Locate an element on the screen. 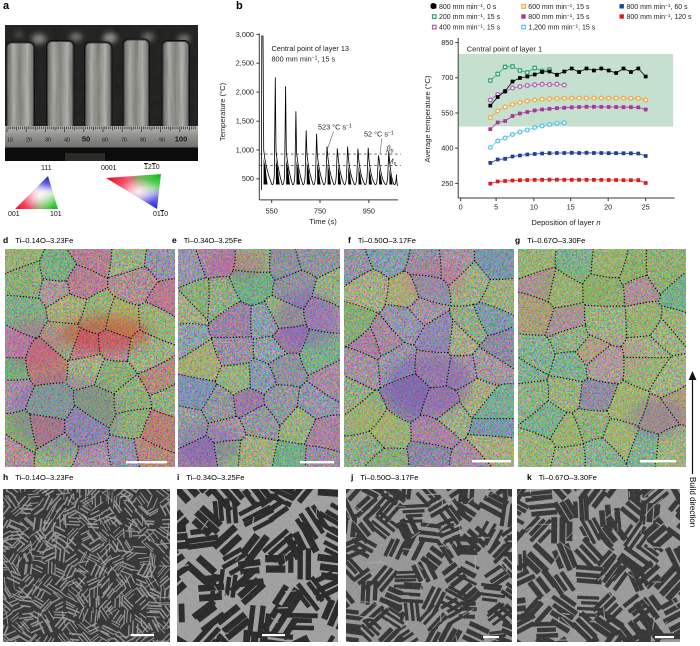 The height and width of the screenshot is (646, 700). svg-text: 523 °C s−1 is located at coordinates (335, 127).